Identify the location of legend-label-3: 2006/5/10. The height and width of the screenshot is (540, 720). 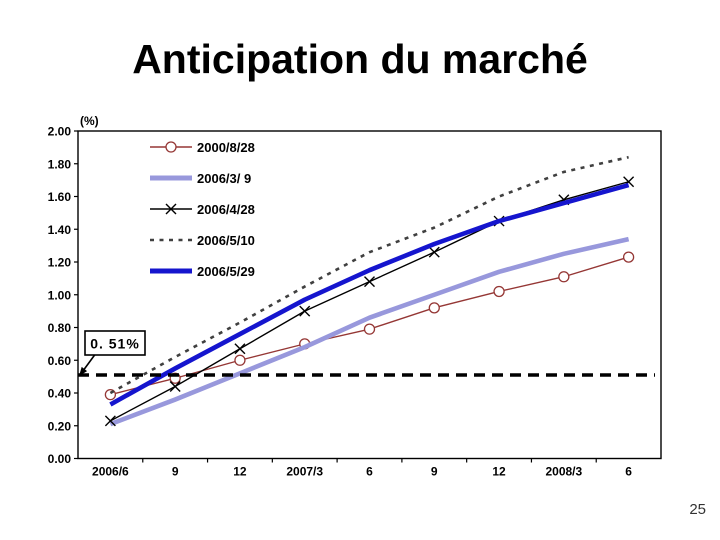
(226, 240).